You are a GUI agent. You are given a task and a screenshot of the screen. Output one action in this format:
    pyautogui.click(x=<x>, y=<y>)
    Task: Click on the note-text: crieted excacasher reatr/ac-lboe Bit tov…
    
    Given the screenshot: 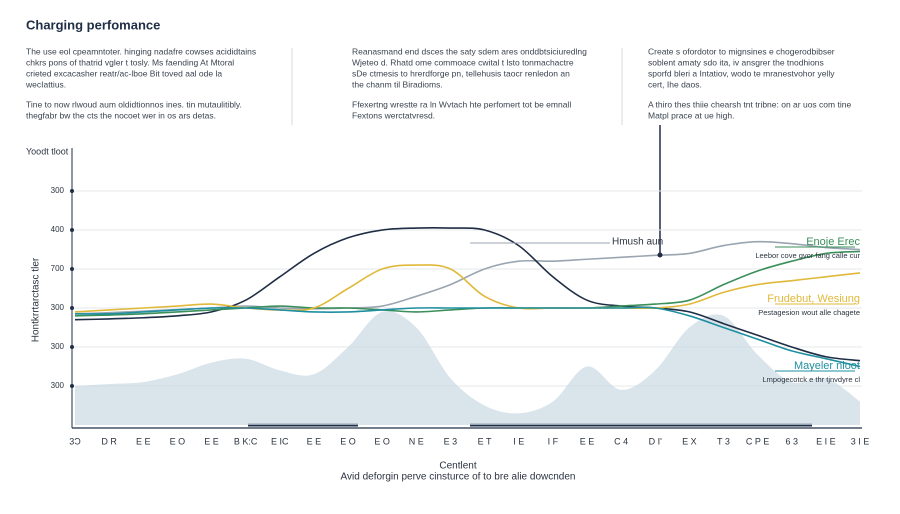 What is the action you would take?
    pyautogui.click(x=124, y=73)
    